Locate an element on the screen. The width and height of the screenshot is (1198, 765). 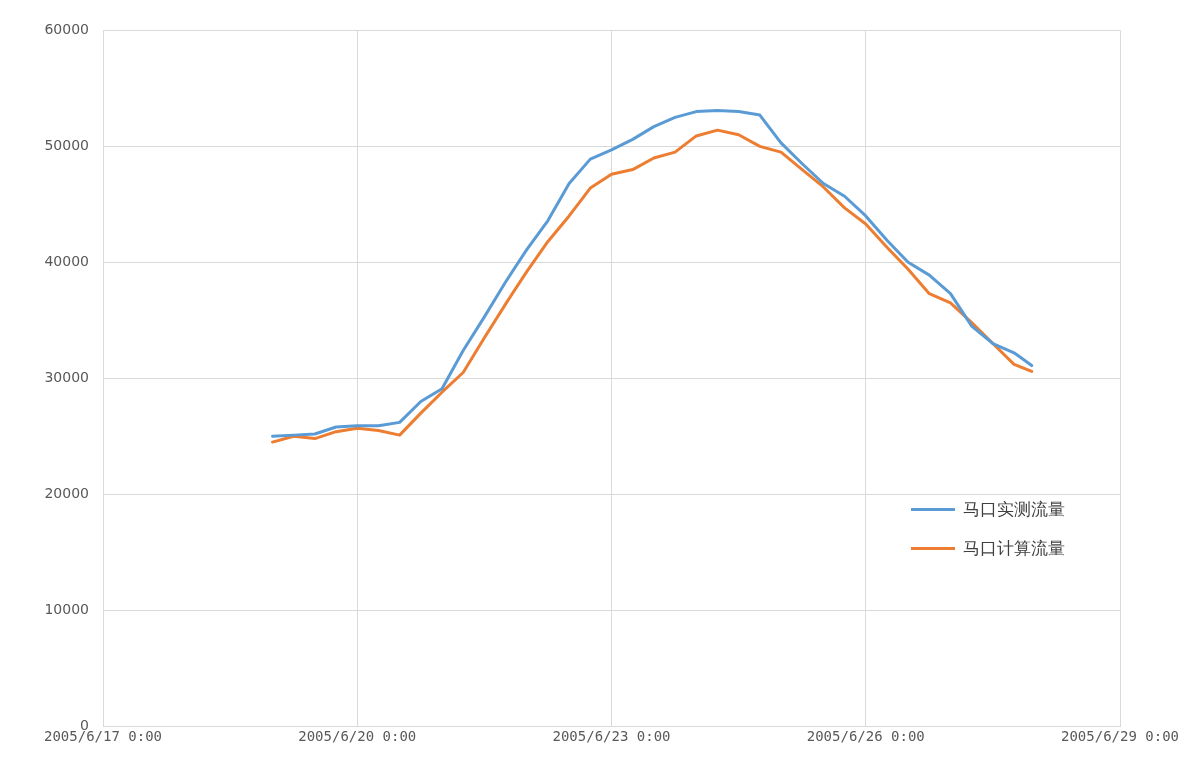
y-tick-label: 10000 is located at coordinates (66, 608).